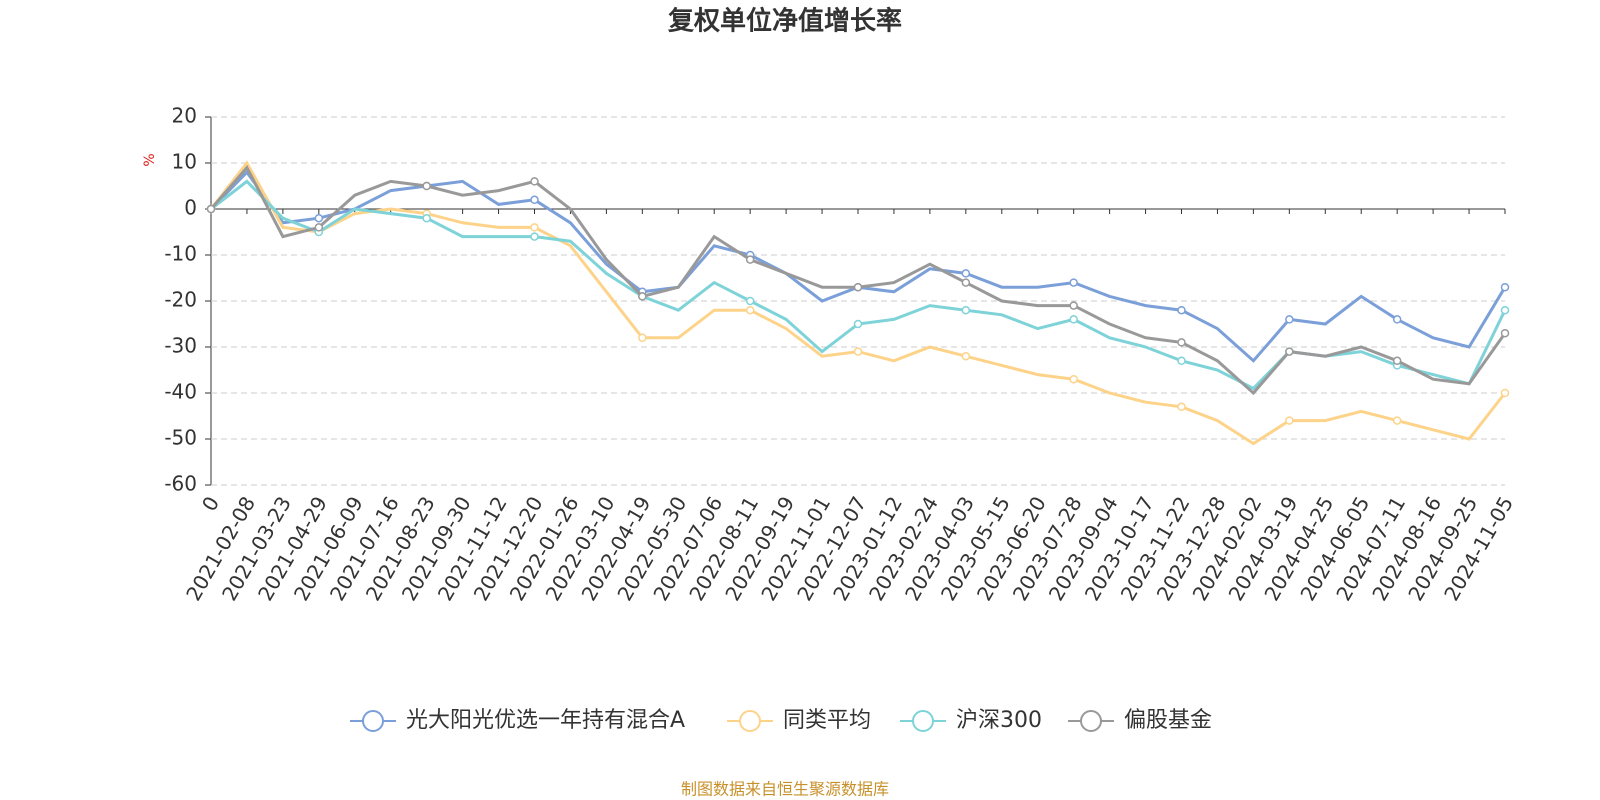  Describe the element at coordinates (210, 503) in the screenshot. I see `x-tick-label: 0` at that location.